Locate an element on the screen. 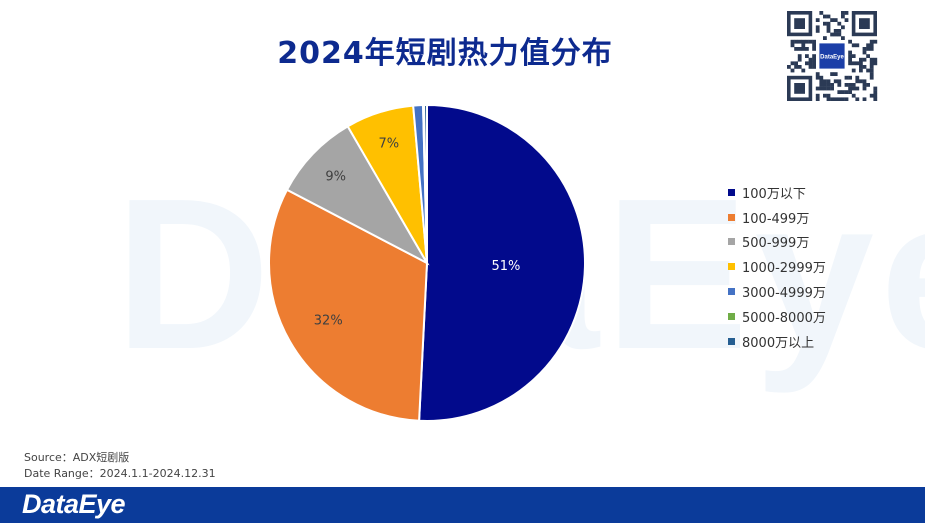 The height and width of the screenshot is (523, 925). footer-bar: DataEye is located at coordinates (462, 505).